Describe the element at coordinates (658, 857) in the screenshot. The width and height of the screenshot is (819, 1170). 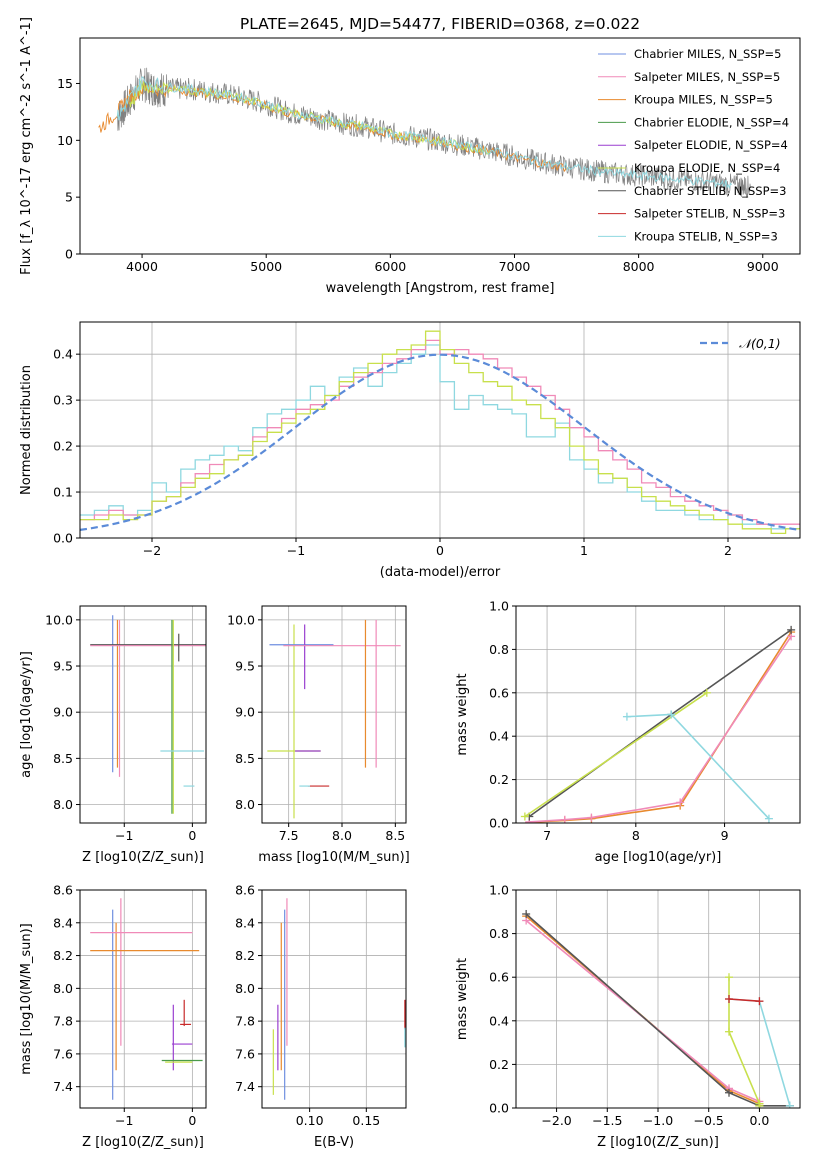
I see `x-axis-label: age [log10(age/yr)]` at that location.